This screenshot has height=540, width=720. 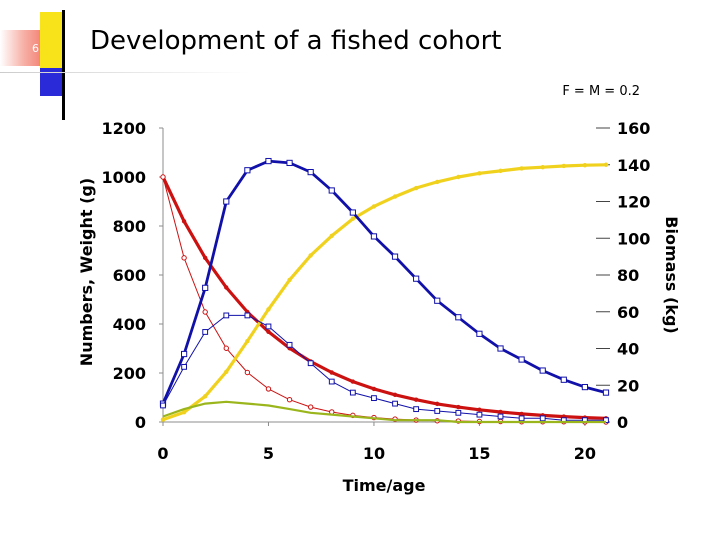 I want to click on left-axis-ticks: 0 200 400 600 800 1000 1200, so click(x=132, y=275).